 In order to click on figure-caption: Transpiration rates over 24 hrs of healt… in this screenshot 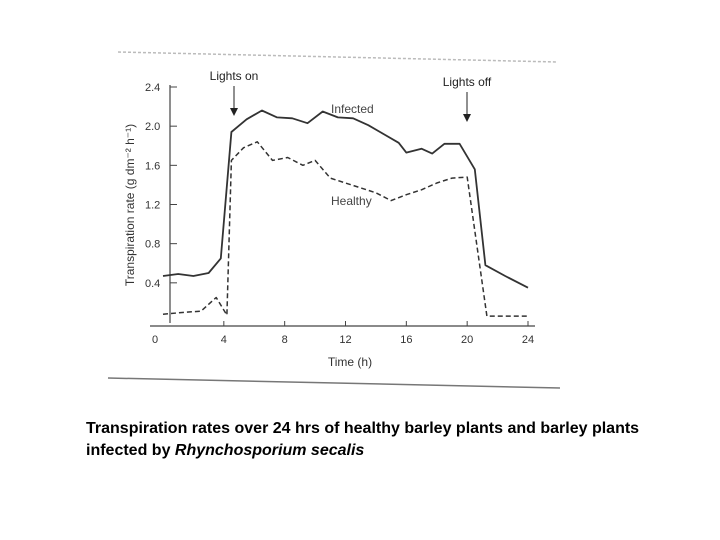, I will do `click(366, 440)`.